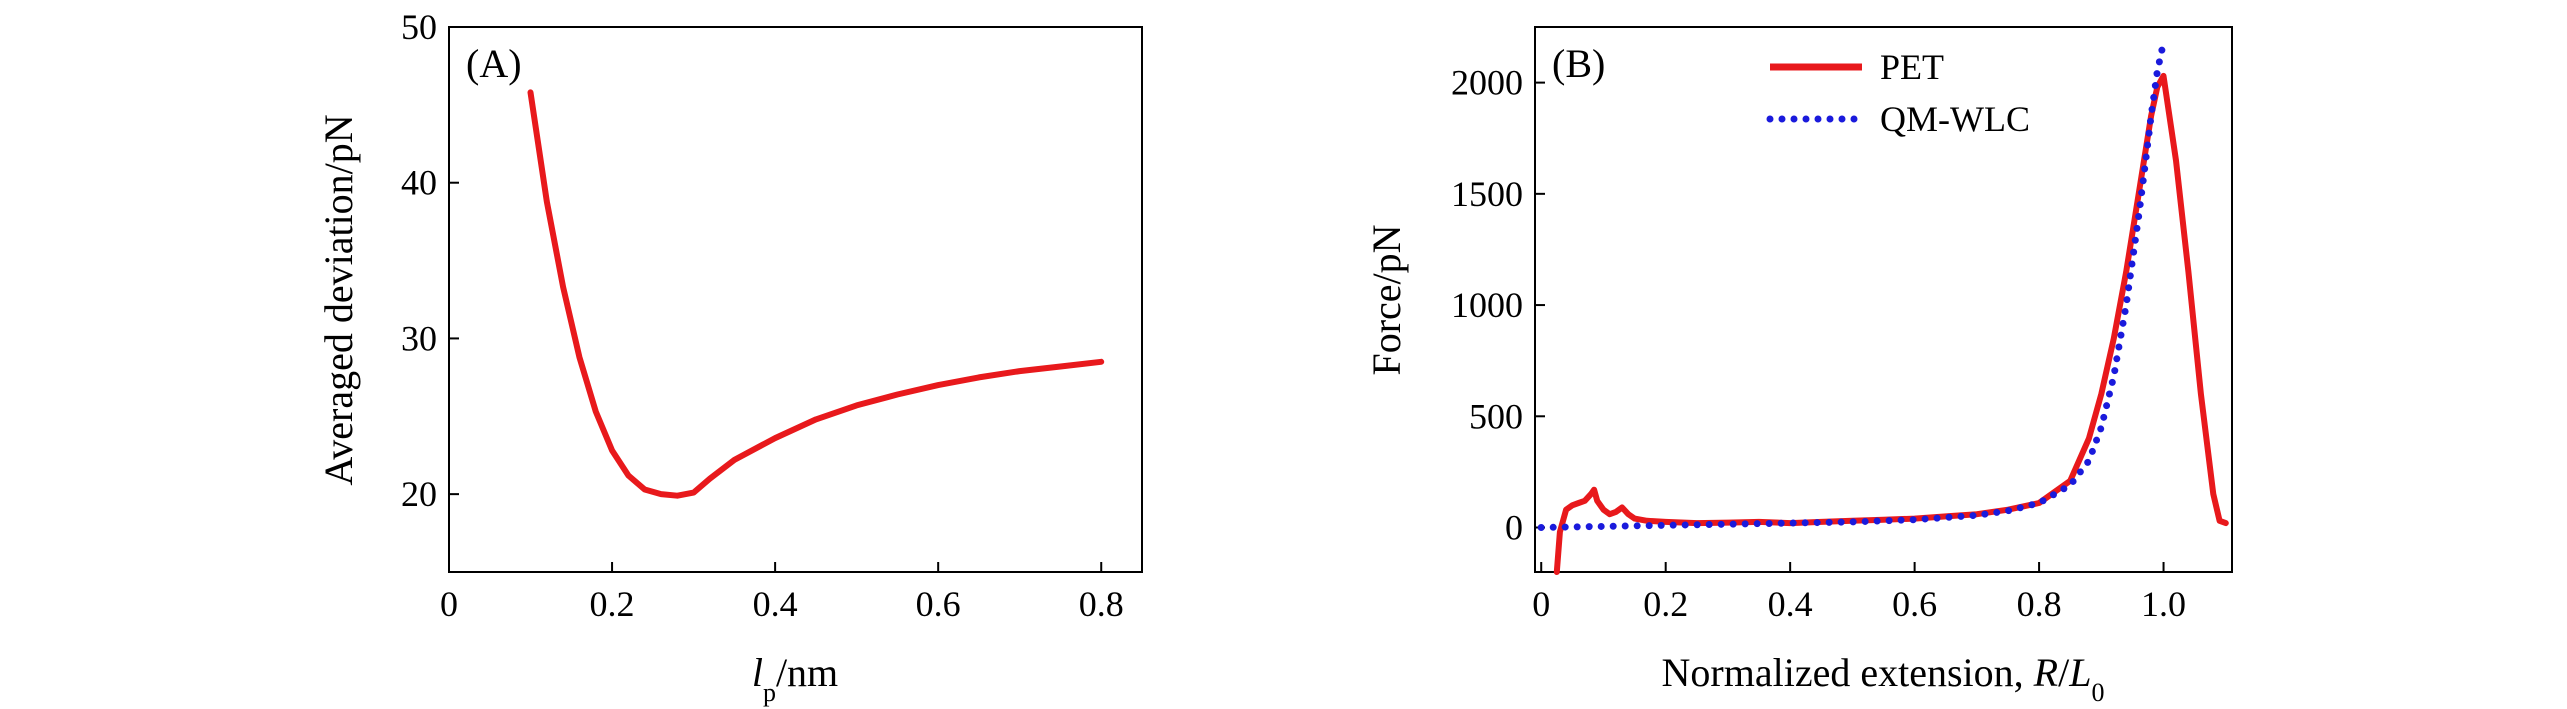 This screenshot has height=709, width=2567. Describe the element at coordinates (1514, 528) in the screenshot. I see `panel-b-ytick-label: 0` at that location.